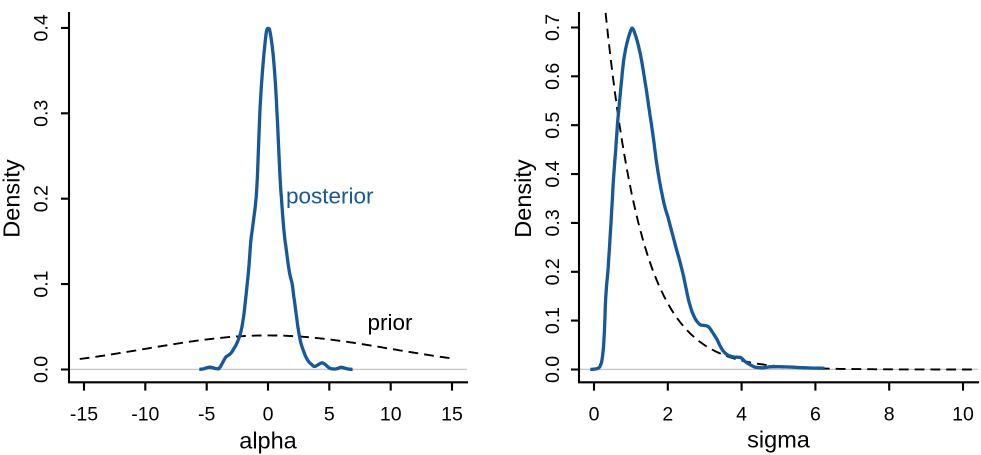 This screenshot has height=455, width=981. I want to click on svg-text: -5, so click(206, 415).